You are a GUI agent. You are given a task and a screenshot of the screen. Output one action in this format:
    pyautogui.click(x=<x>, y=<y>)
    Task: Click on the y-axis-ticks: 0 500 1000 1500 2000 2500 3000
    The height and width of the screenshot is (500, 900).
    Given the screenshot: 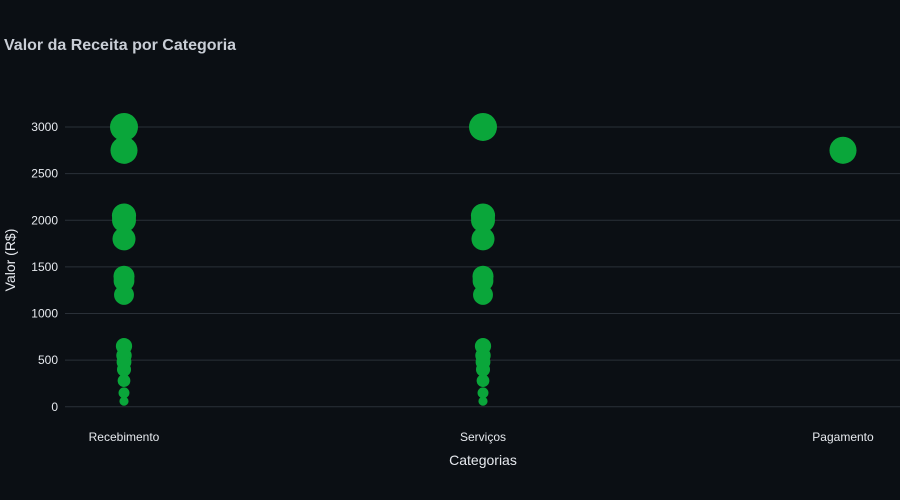 What is the action you would take?
    pyautogui.click(x=44, y=267)
    